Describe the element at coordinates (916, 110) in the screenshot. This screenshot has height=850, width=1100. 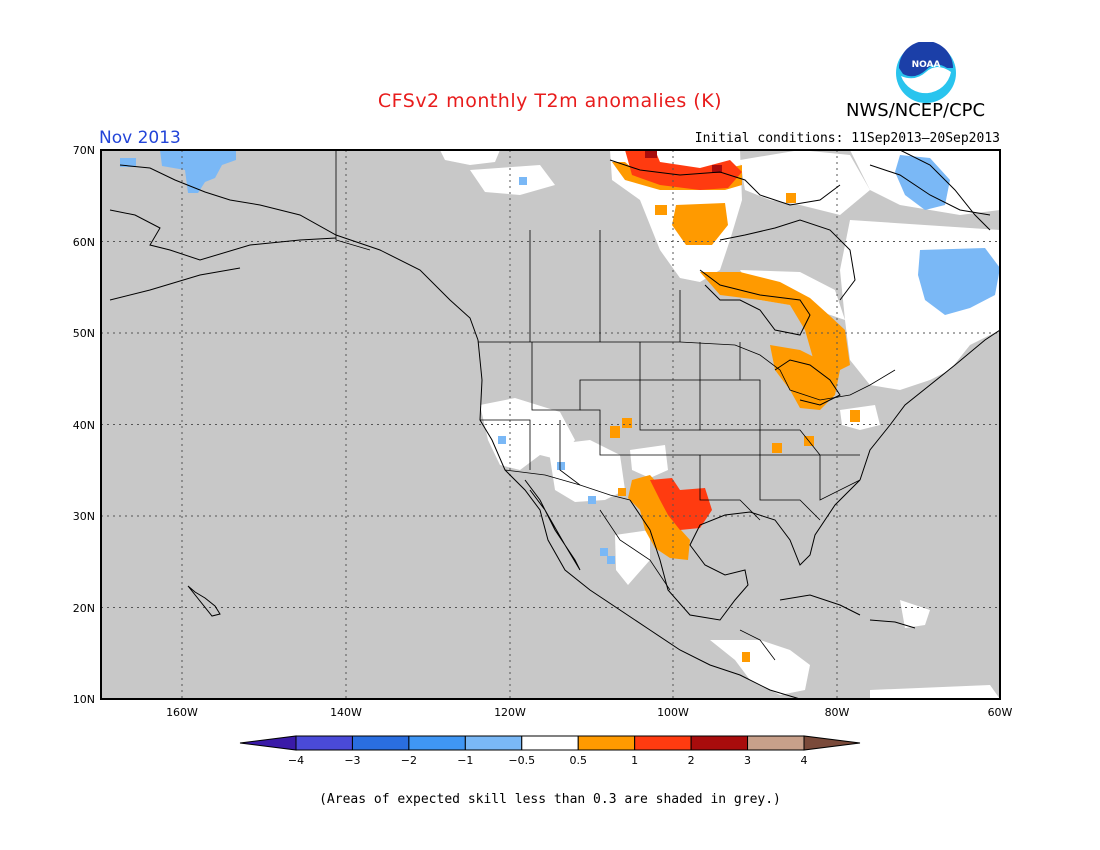
I see `agency-label: NWS/NCEP/CPC` at that location.